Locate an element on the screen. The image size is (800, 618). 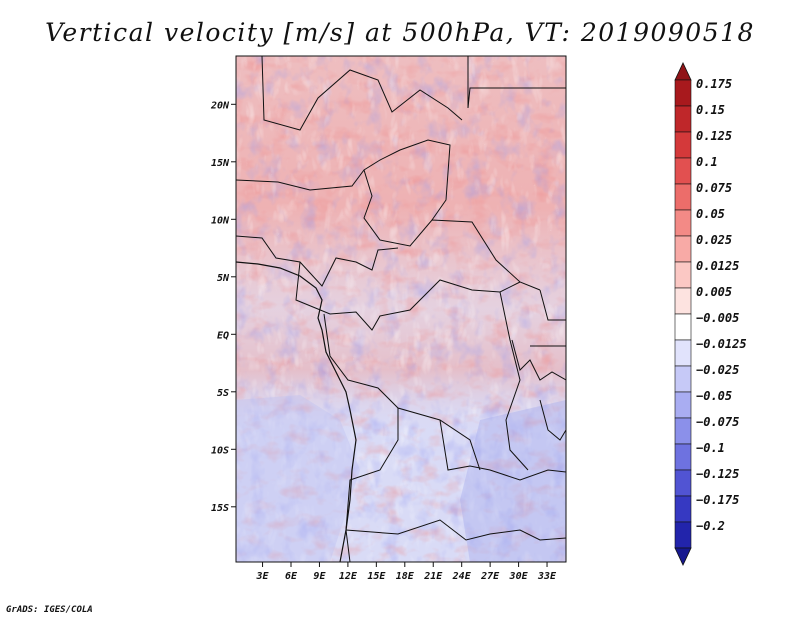
x-tick-label: 27E is located at coordinates (490, 576).